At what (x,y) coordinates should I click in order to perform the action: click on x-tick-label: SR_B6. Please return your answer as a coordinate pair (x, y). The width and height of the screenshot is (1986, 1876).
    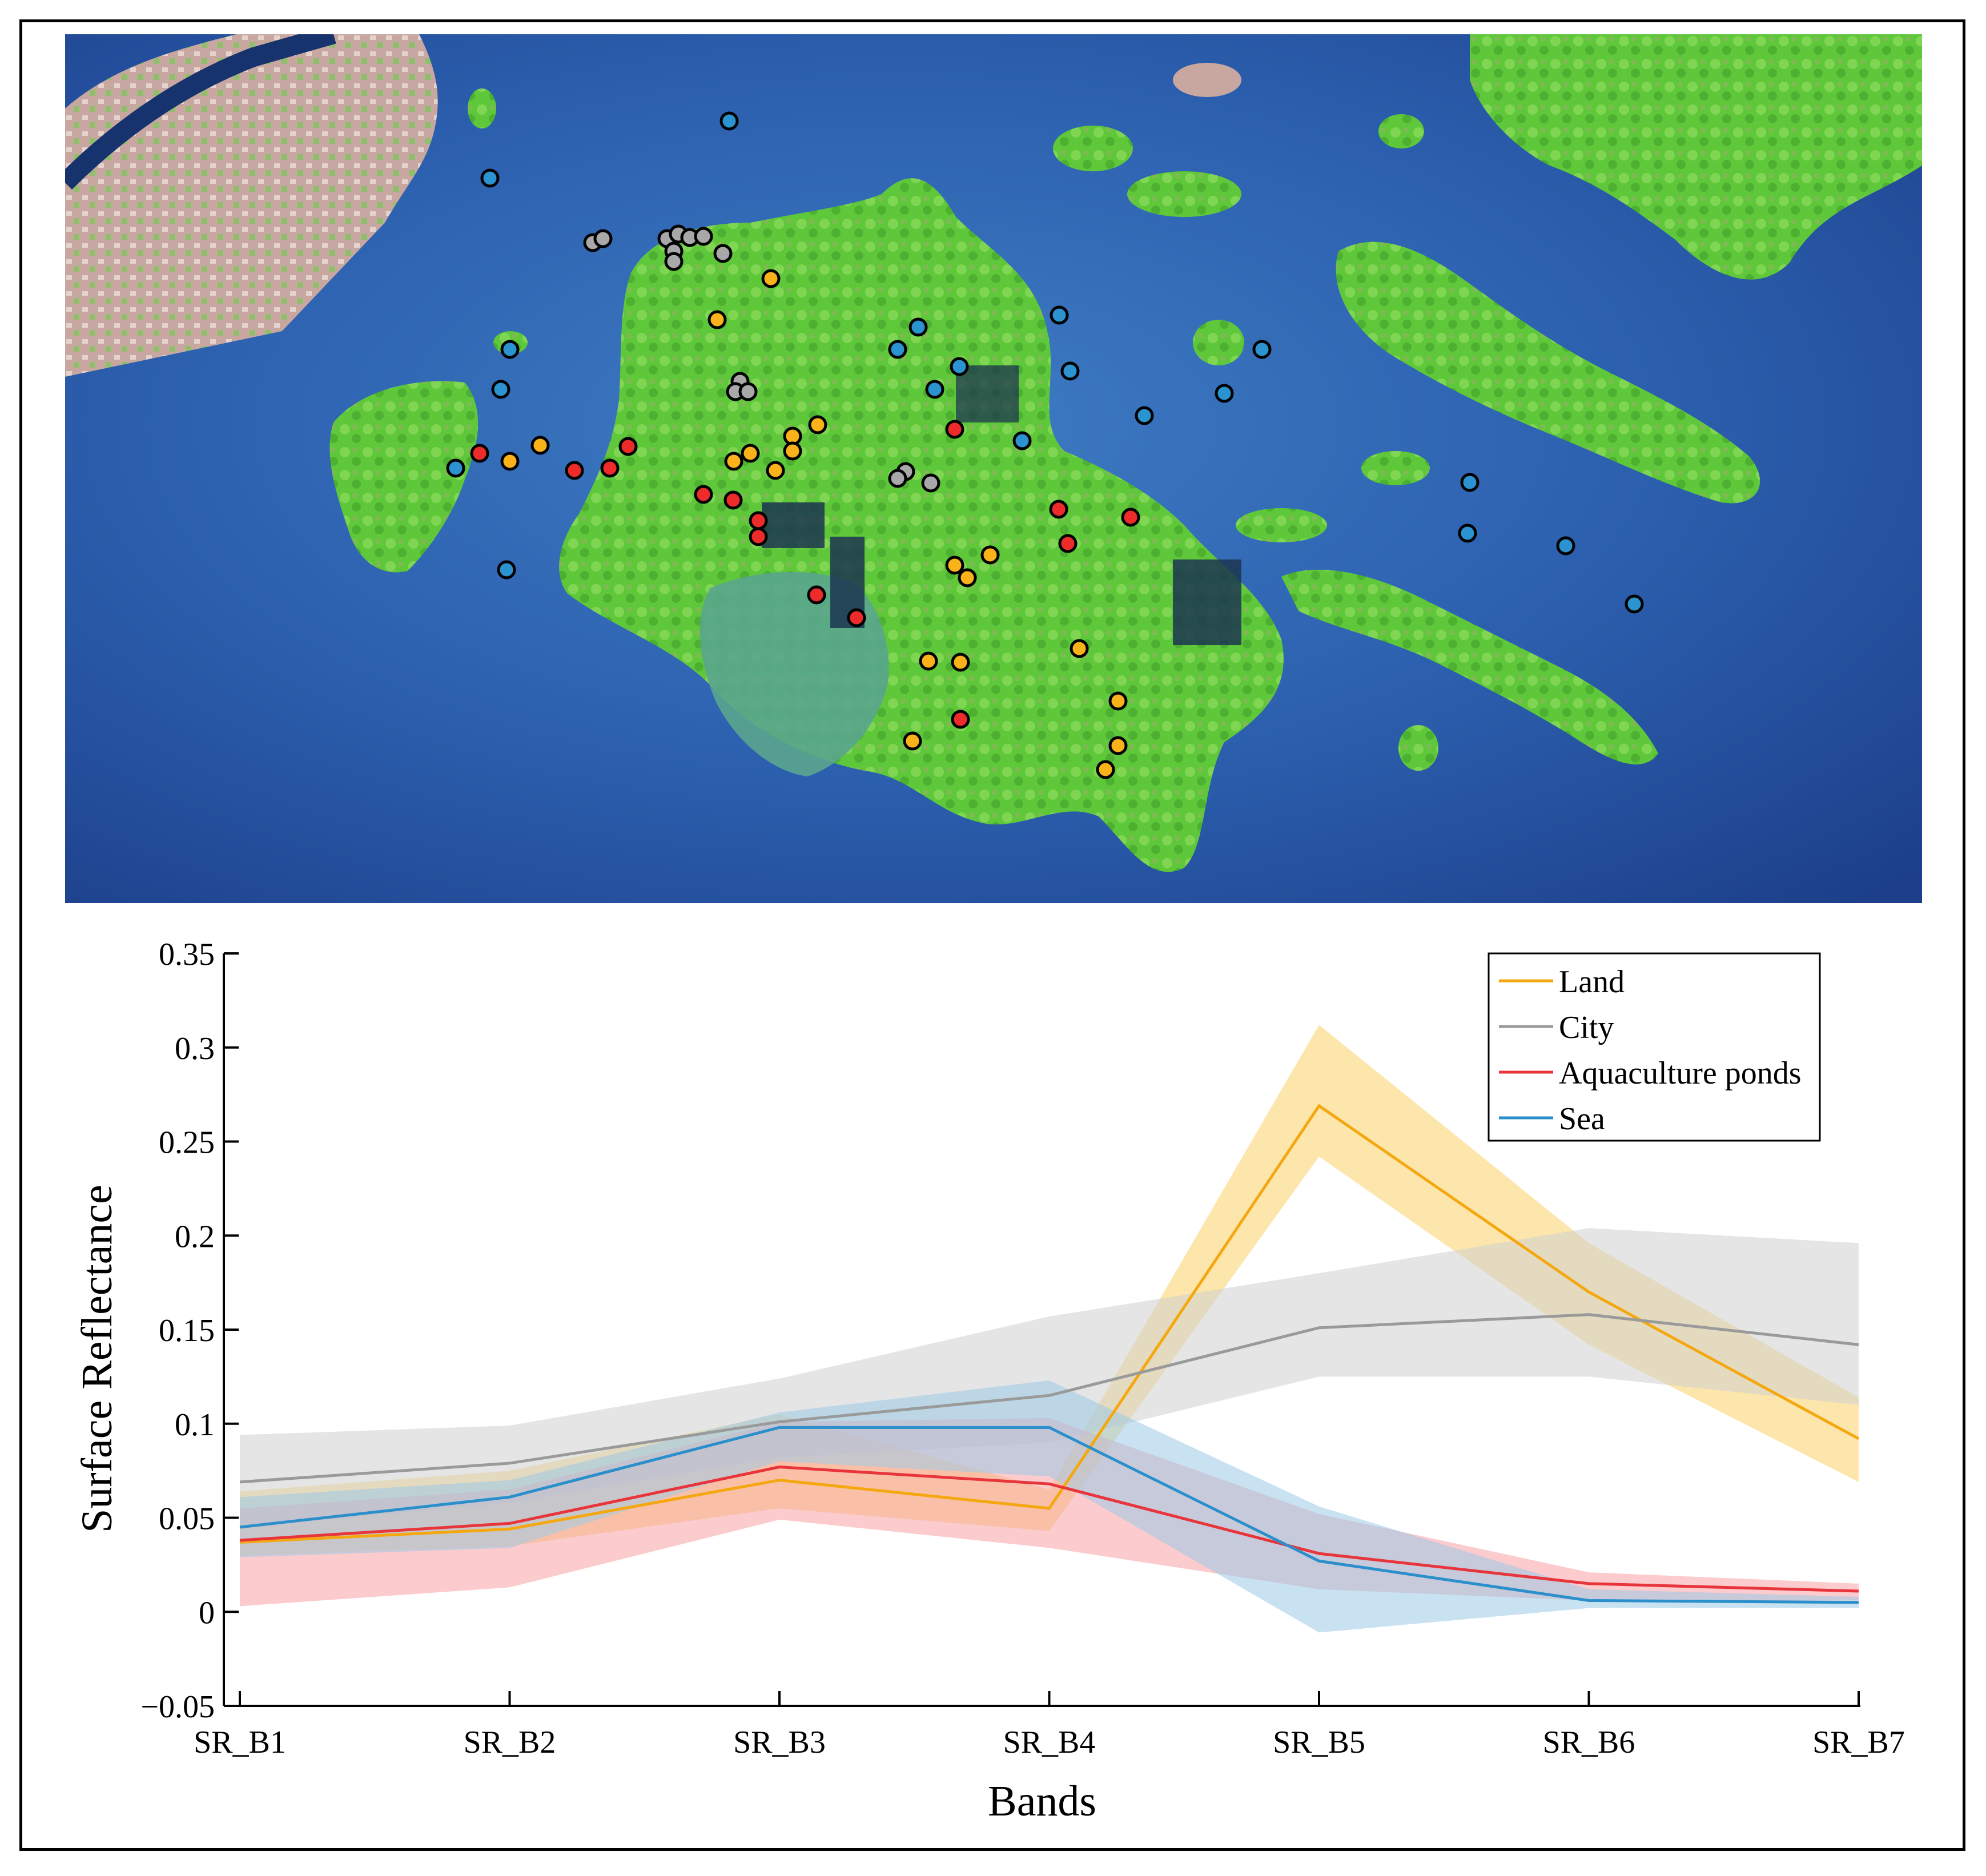
    Looking at the image, I should click on (1589, 1742).